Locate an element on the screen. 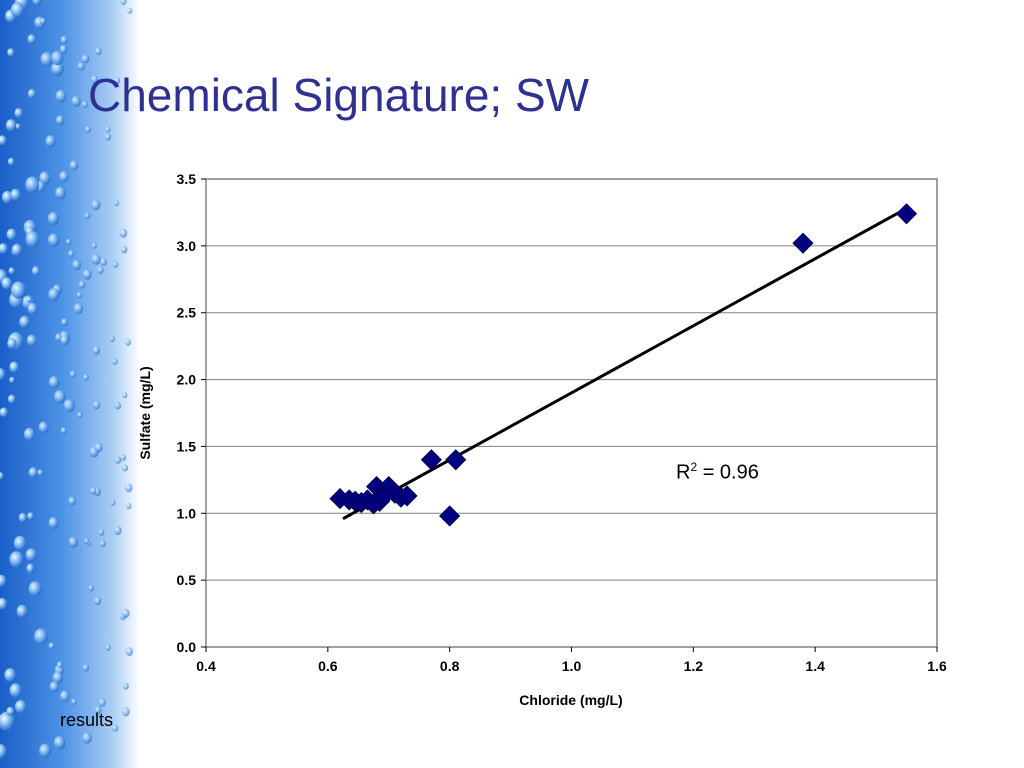 The height and width of the screenshot is (768, 1024). r2-prefix: R is located at coordinates (683, 472).